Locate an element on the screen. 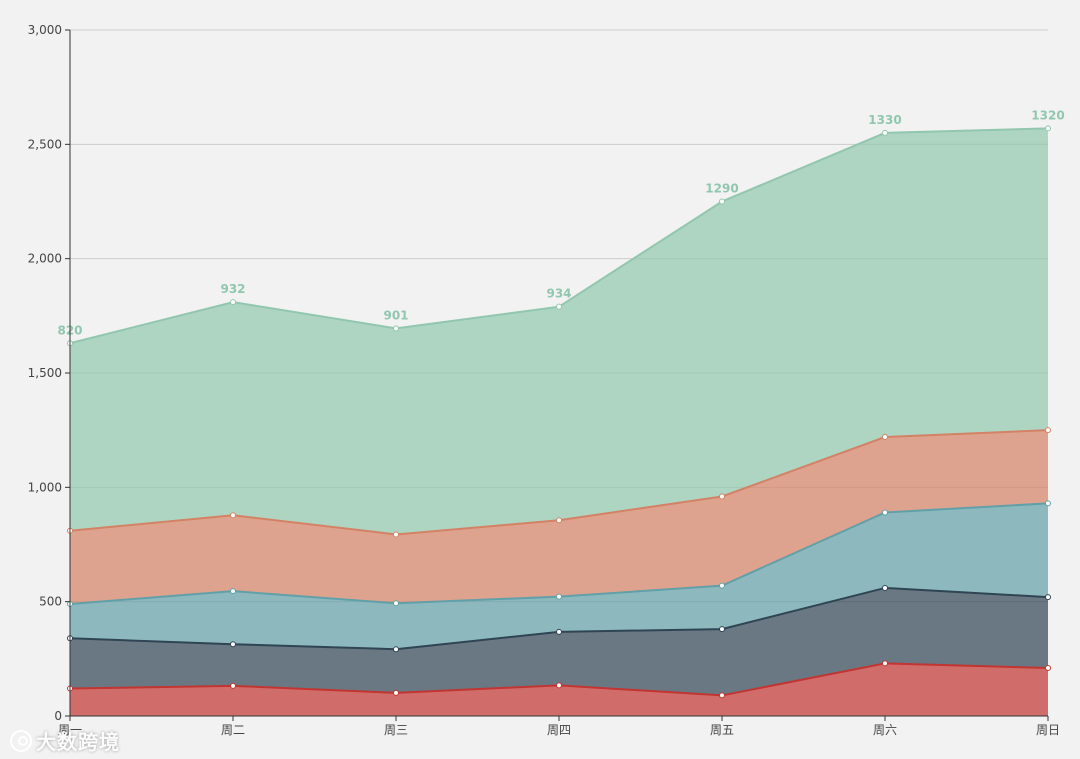 The width and height of the screenshot is (1080, 759). x-tick-label-2: 周三 is located at coordinates (396, 730).